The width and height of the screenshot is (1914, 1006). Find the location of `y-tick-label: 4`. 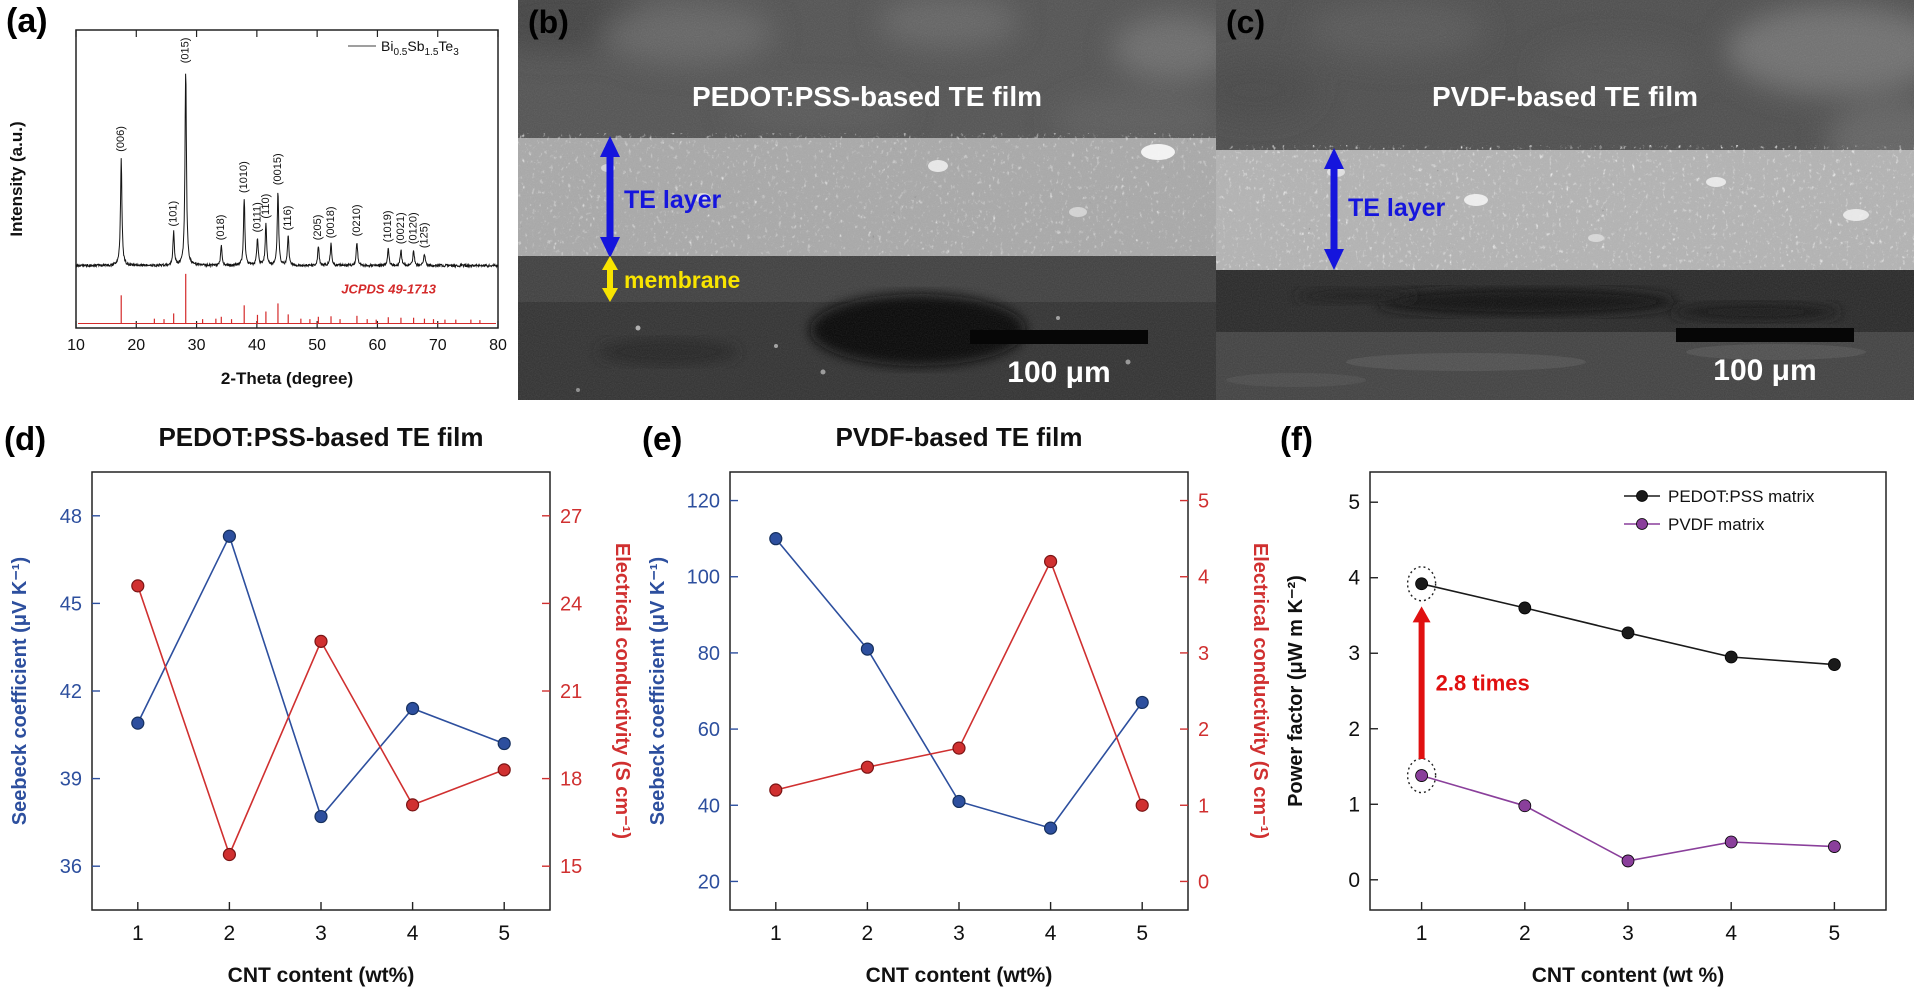

y-tick-label: 4 is located at coordinates (1354, 578).